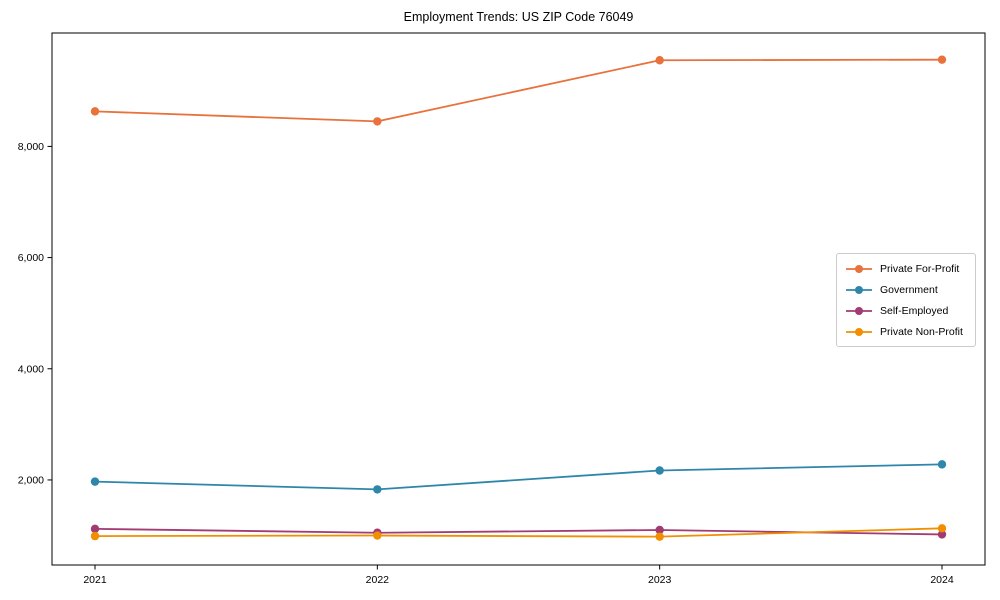 Image resolution: width=1000 pixels, height=600 pixels. What do you see at coordinates (378, 580) in the screenshot?
I see `x-tick-label: 2022` at bounding box center [378, 580].